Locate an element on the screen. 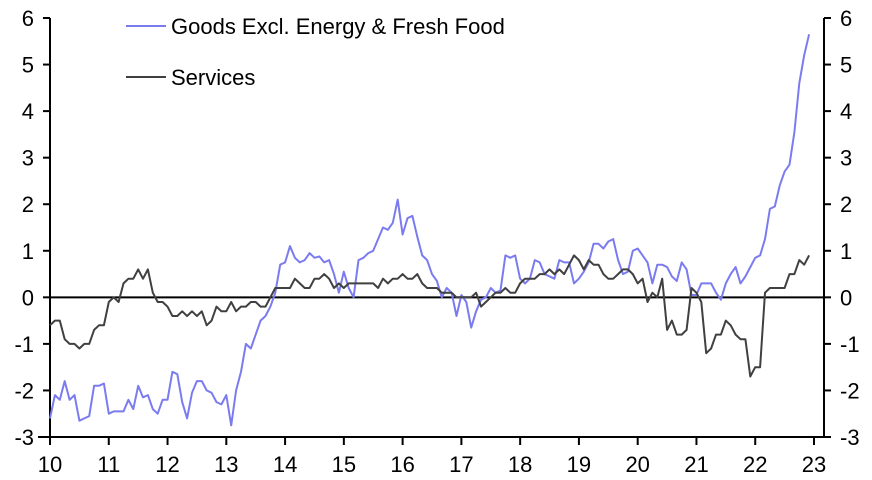 The image size is (872, 480). legend-label-goods: Goods Excl. Energy & Fresh Food is located at coordinates (338, 26).